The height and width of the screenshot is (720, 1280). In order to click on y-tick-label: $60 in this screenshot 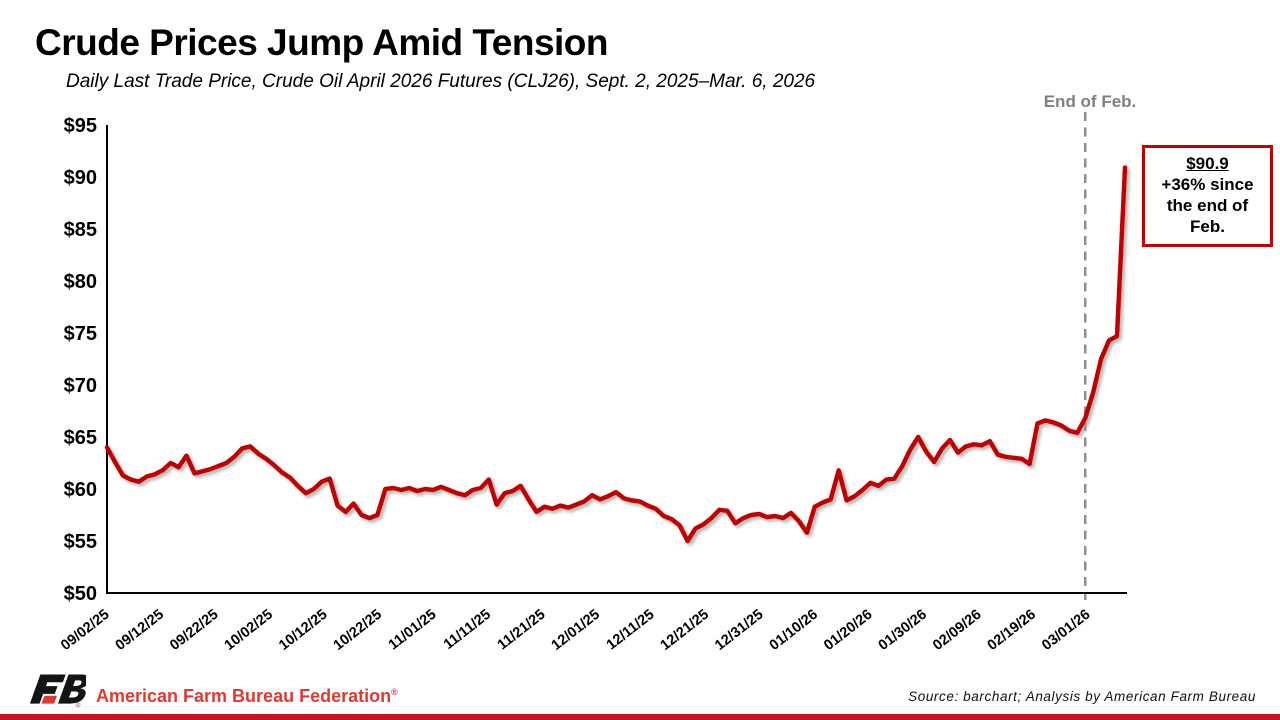, I will do `click(80, 490)`.